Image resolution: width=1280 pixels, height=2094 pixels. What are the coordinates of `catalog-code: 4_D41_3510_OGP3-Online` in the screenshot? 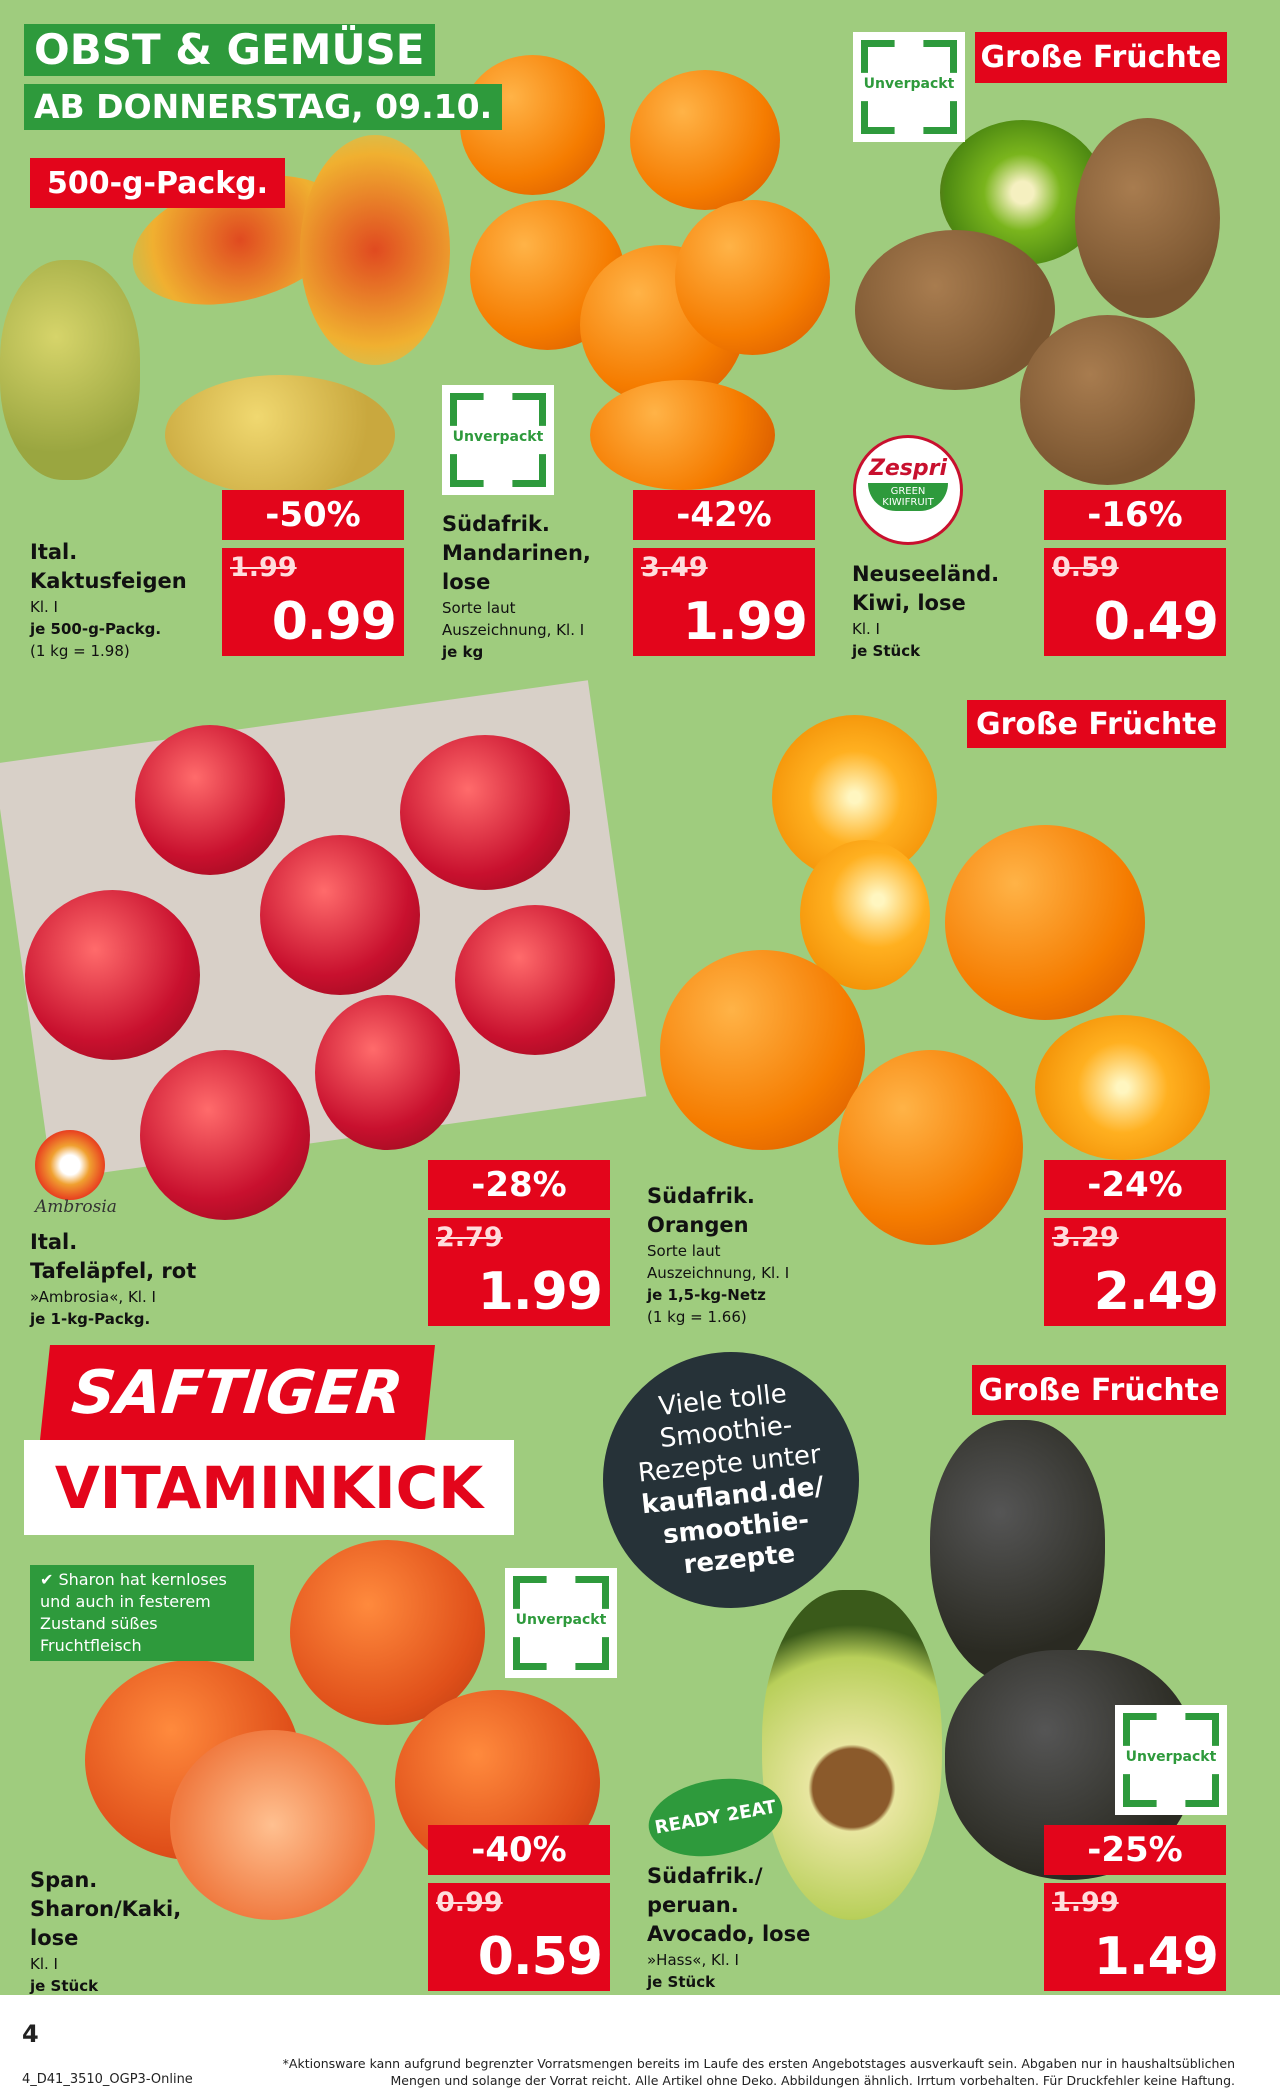 It's located at (107, 2079).